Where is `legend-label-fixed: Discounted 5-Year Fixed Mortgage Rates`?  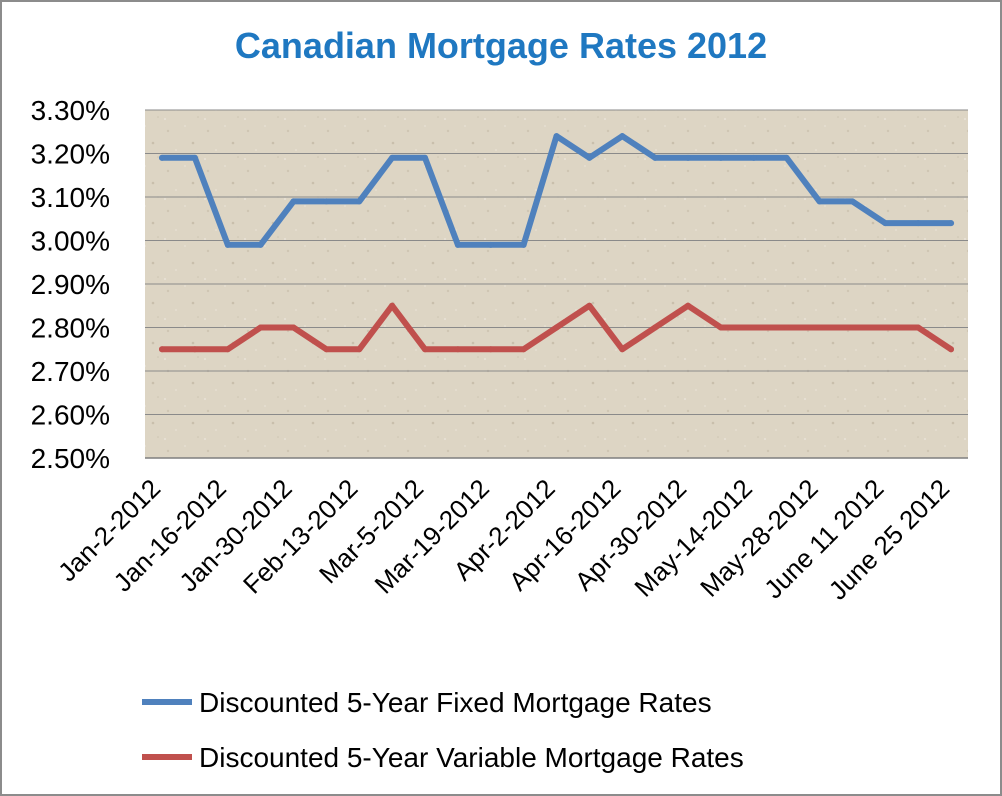 legend-label-fixed: Discounted 5-Year Fixed Mortgage Rates is located at coordinates (455, 702).